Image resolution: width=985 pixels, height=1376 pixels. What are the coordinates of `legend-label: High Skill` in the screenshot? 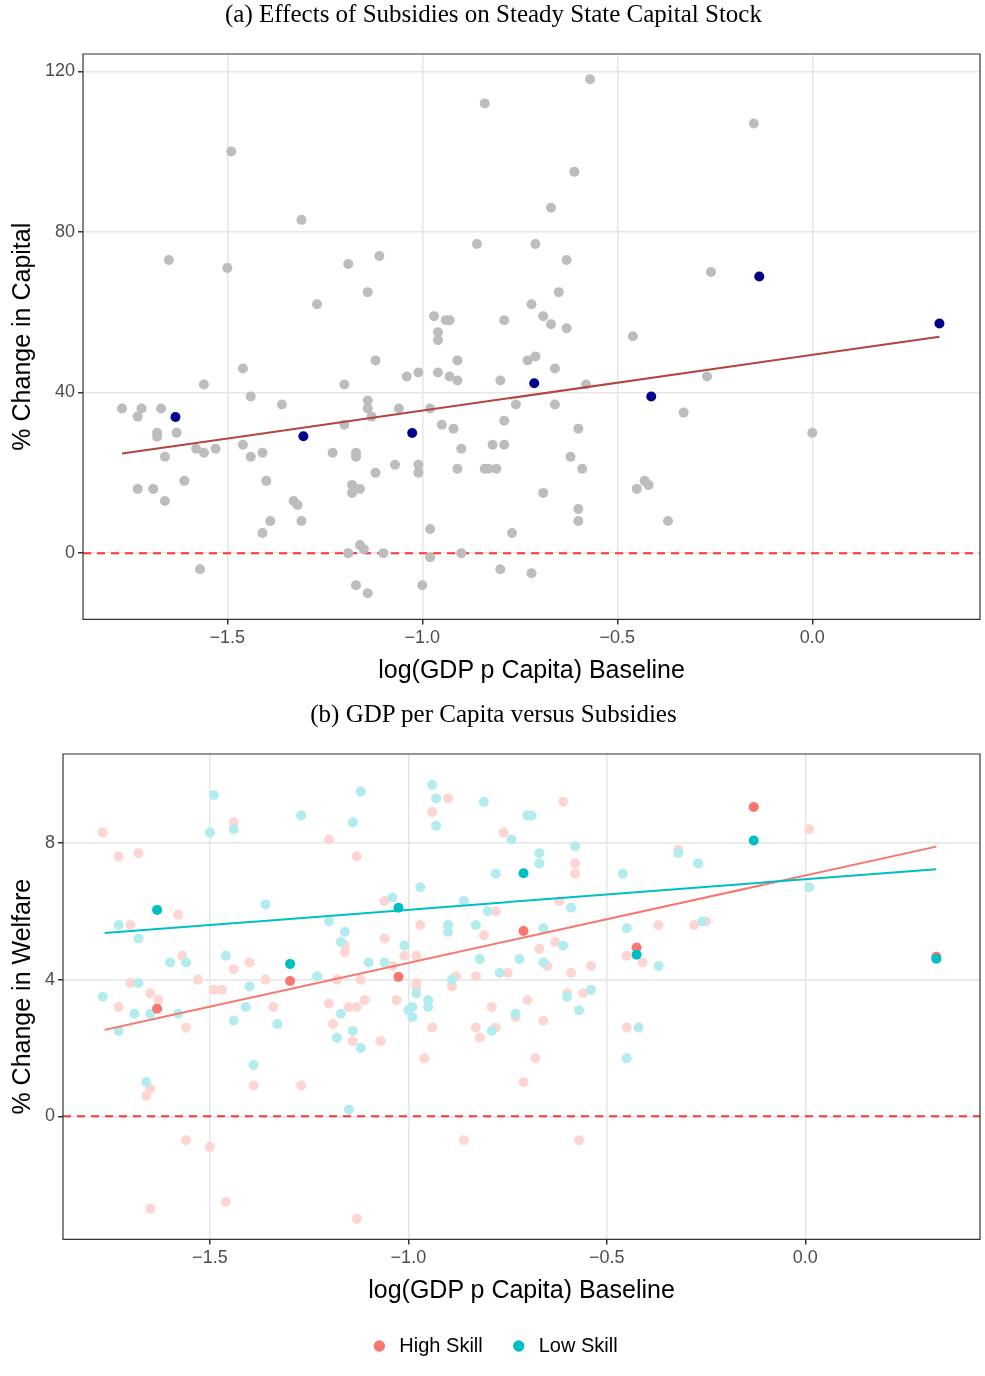 It's located at (441, 1344).